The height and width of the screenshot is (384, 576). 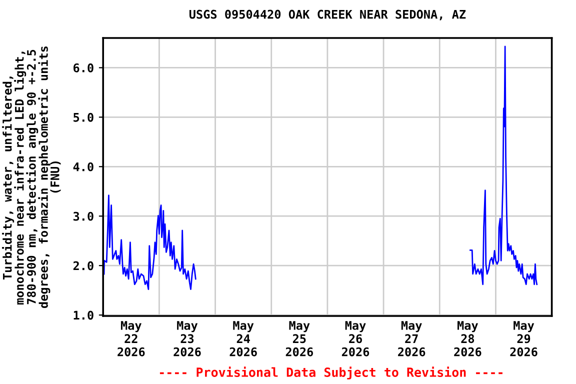 What do you see at coordinates (84, 117) in the screenshot?
I see `y-tick-label: 5.0` at bounding box center [84, 117].